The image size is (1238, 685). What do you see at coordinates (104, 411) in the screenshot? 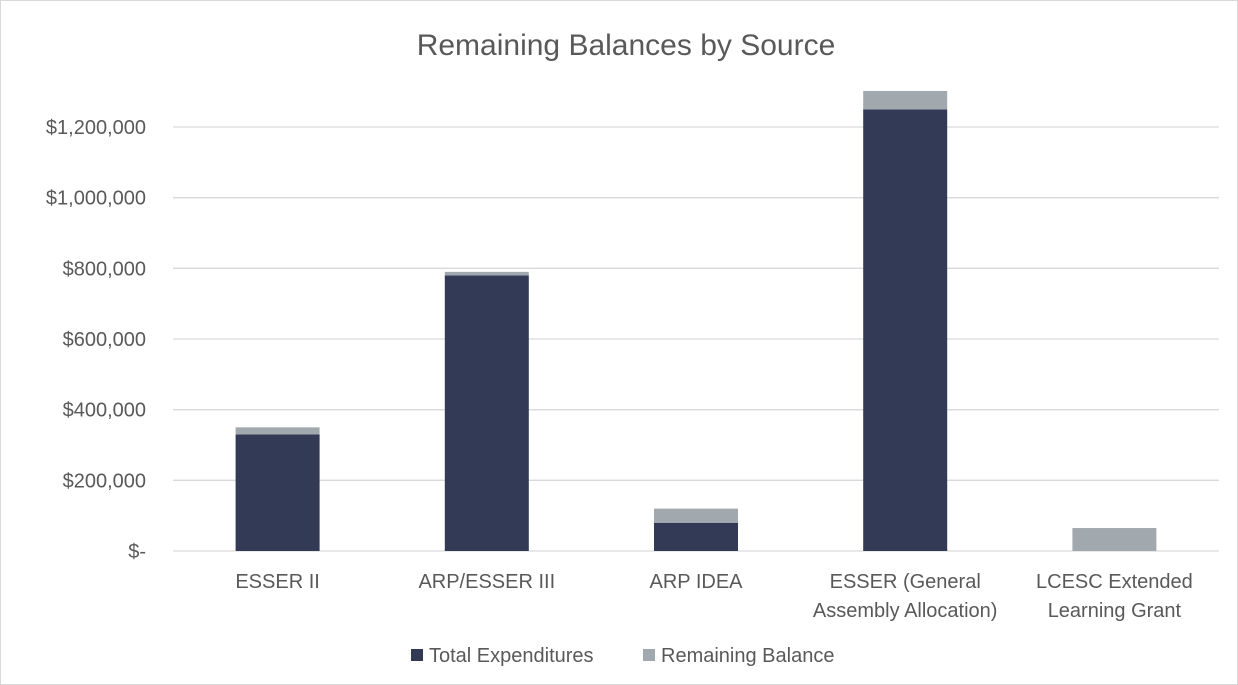
I see `y-tick-label: $400,000` at bounding box center [104, 411].